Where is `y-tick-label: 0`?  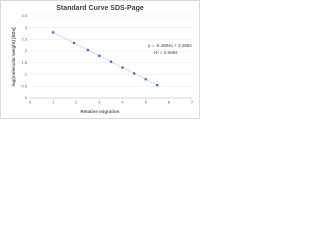
y-tick-label: 0 is located at coordinates (26, 97).